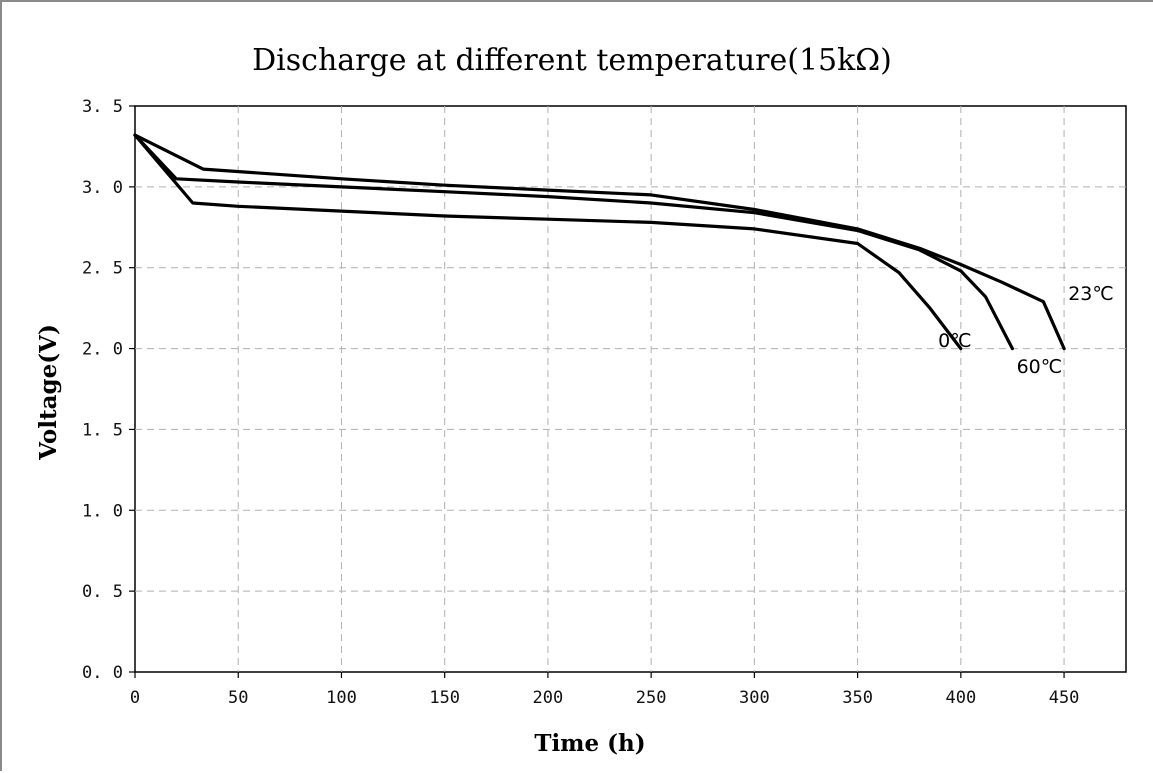  I want to click on x-tick-label: 450, so click(1064, 698).